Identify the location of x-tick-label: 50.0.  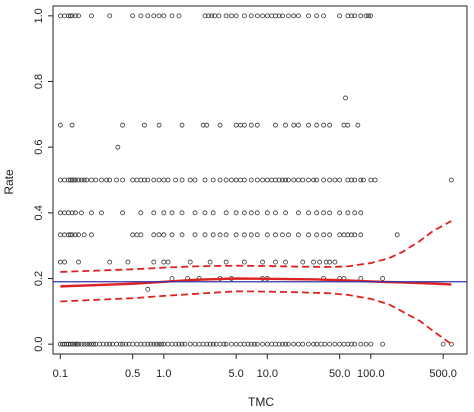
(339, 374).